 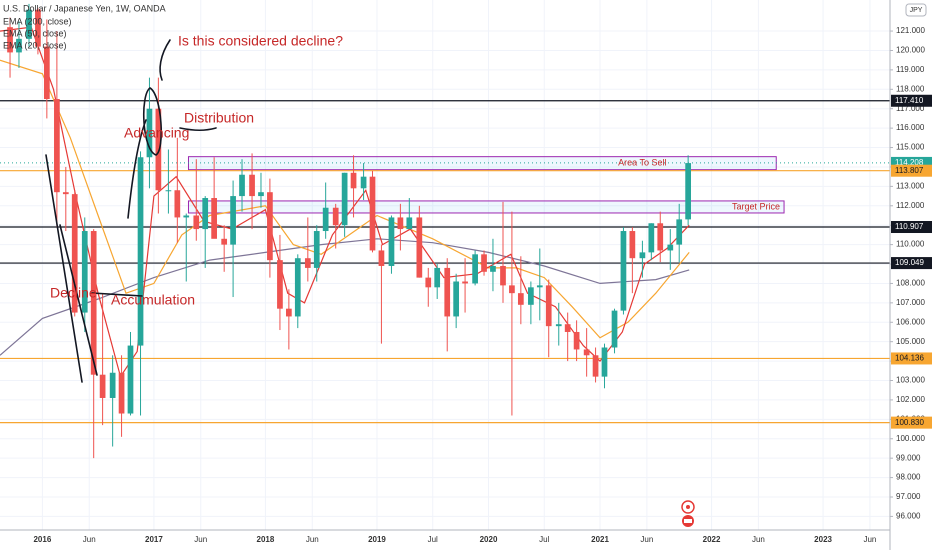 I want to click on y-tick-label: 107.000, so click(x=910, y=302).